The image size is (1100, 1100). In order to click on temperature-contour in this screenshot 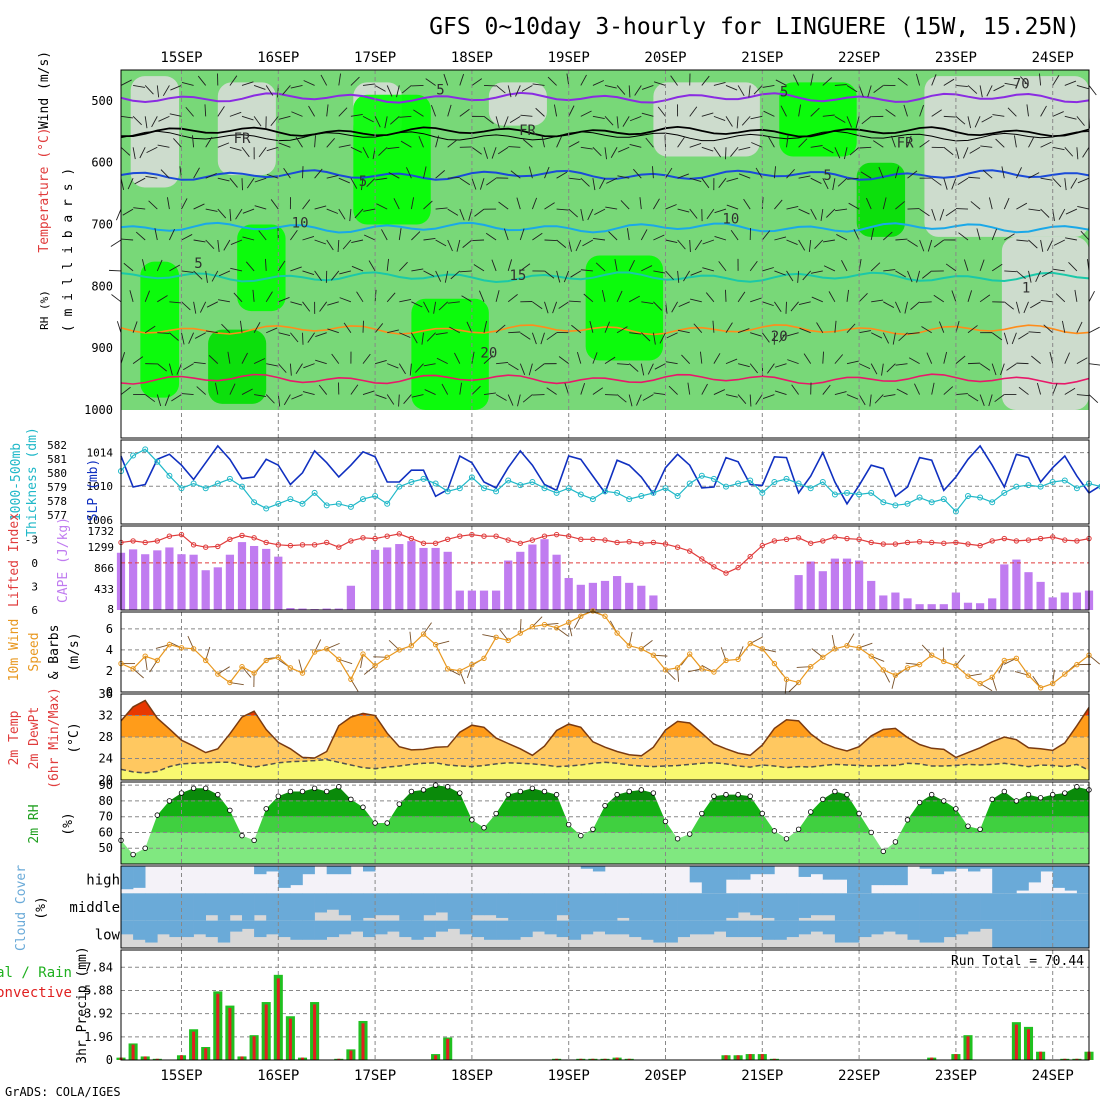, I will do `click(605, 136)`.